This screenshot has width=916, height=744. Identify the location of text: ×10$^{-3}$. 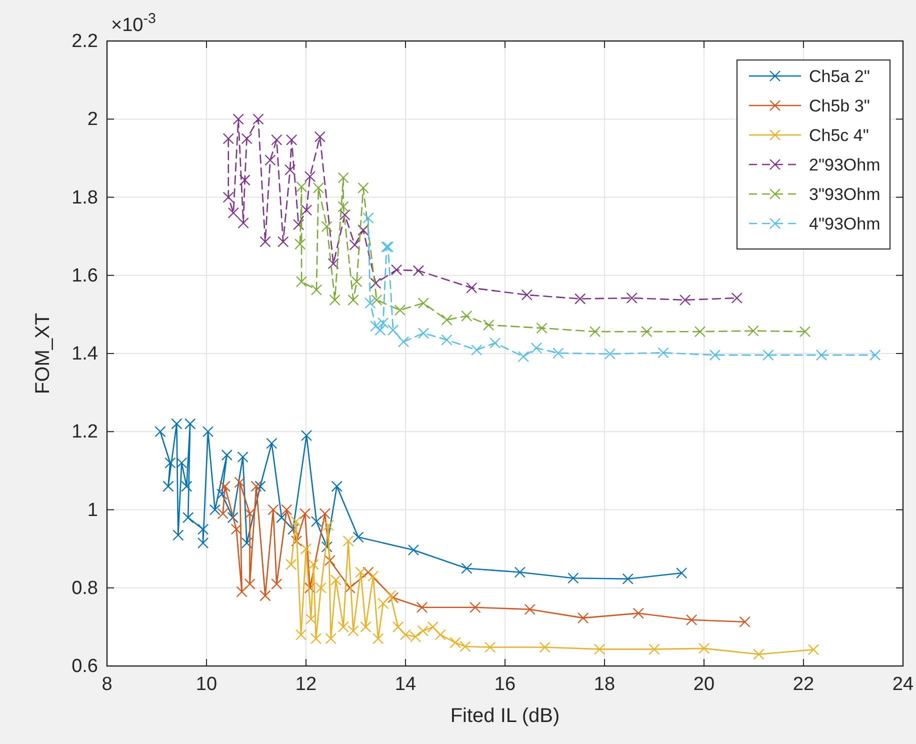
(133, 23).